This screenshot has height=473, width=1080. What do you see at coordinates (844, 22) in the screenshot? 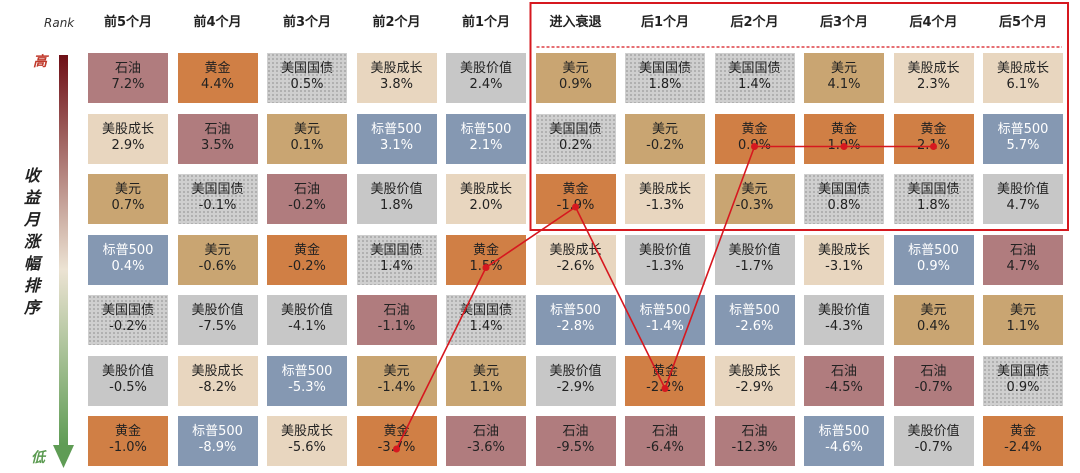
I see `column-header: 后3个月` at bounding box center [844, 22].